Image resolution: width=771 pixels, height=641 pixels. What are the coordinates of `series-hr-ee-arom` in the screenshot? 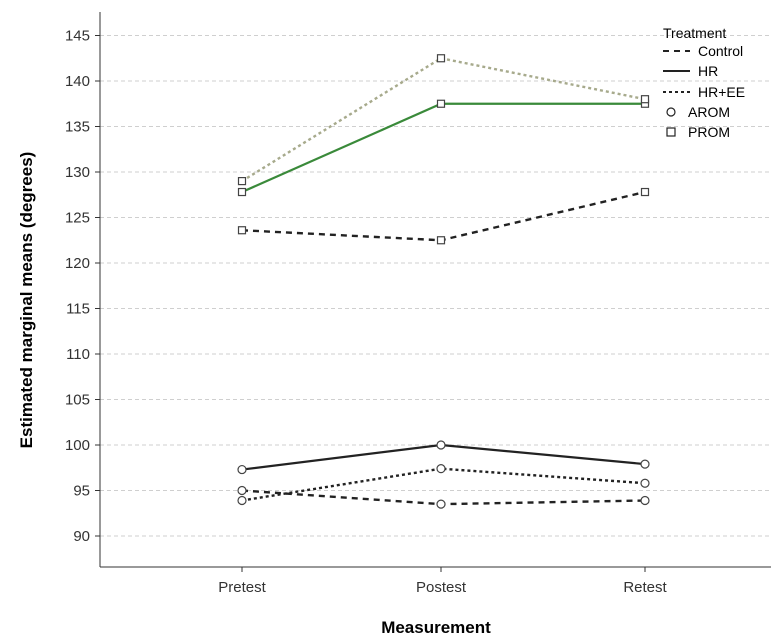 It's located at (443, 485).